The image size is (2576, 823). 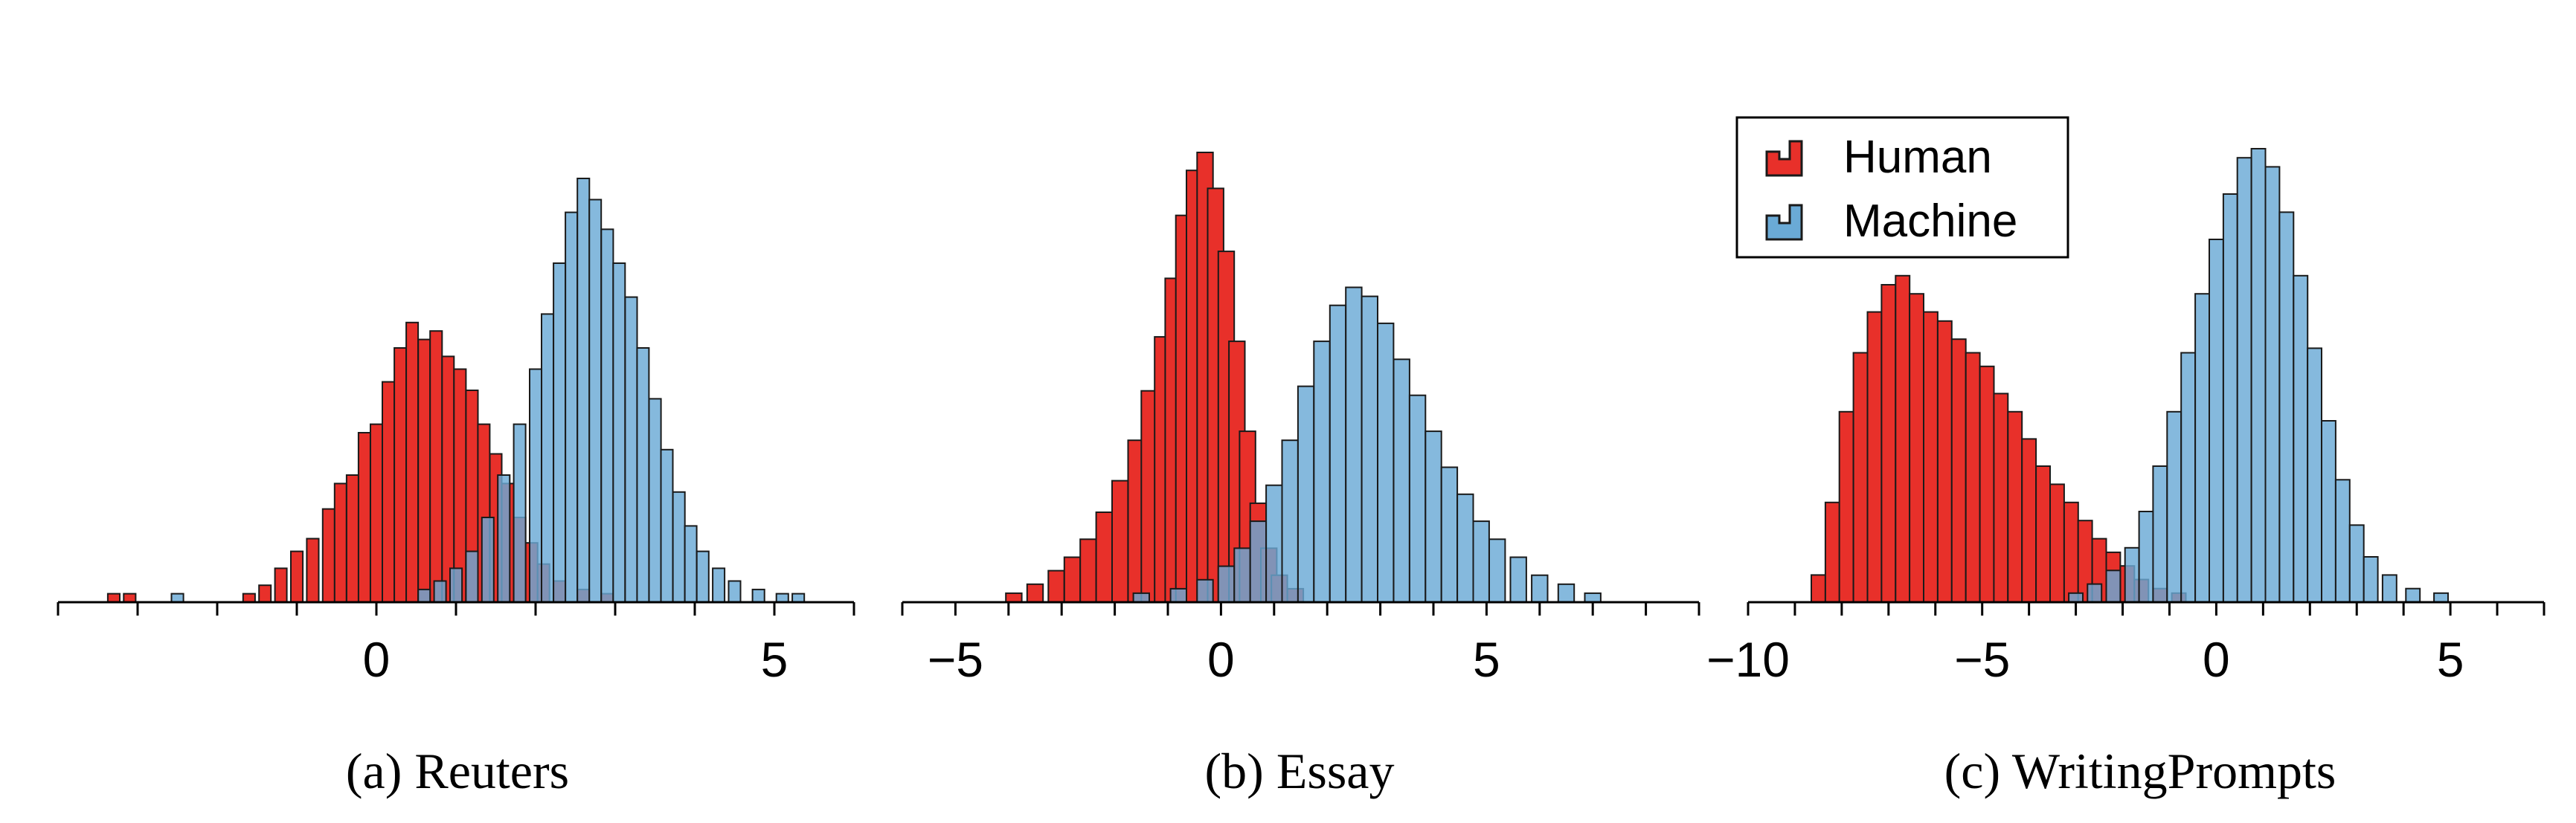 I want to click on x-tick-label: −10, so click(x=1748, y=659).